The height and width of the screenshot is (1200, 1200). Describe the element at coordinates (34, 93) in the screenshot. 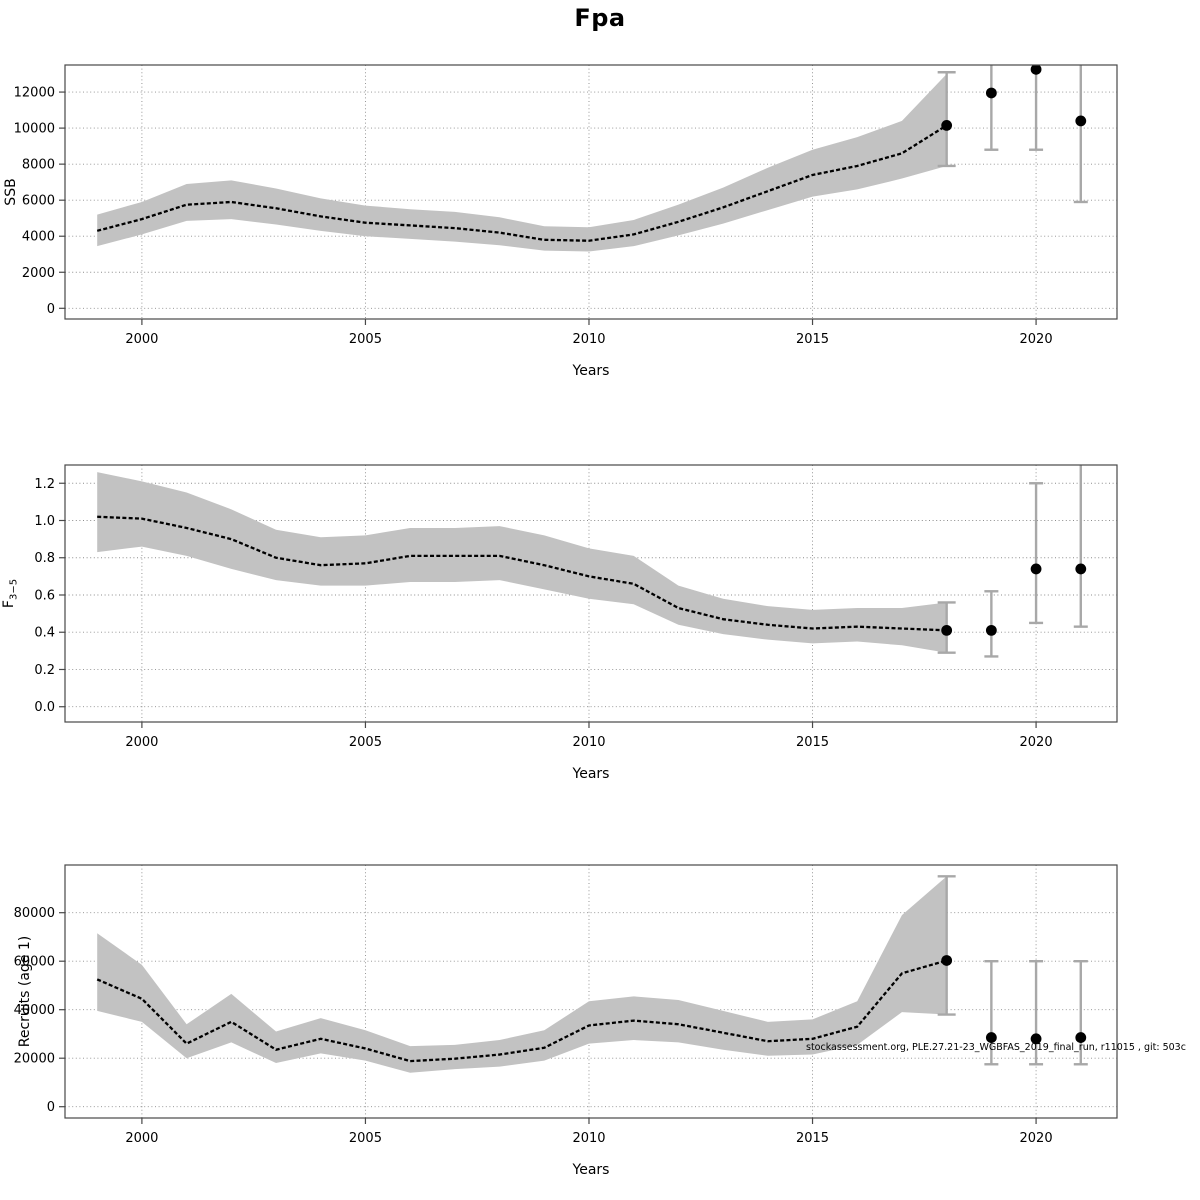

I see `y-tick-label: 12000` at that location.